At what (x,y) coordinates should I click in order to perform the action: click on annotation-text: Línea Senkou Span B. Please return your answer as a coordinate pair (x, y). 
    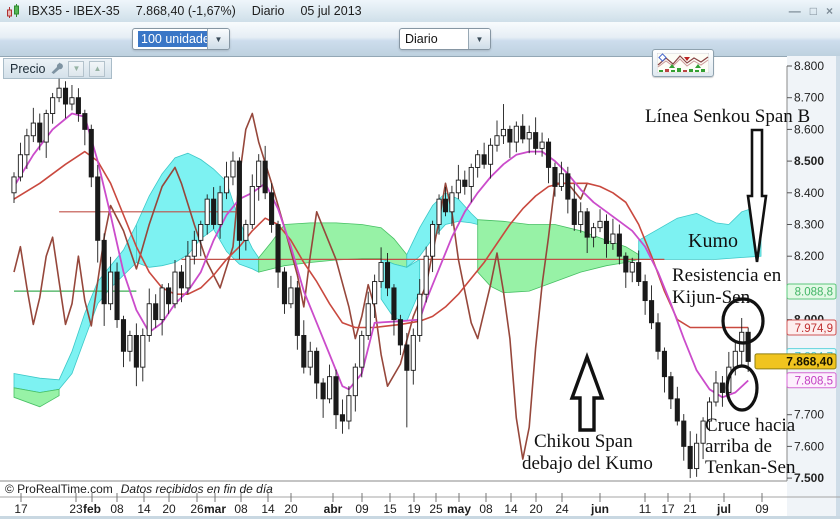
    Looking at the image, I should click on (727, 116).